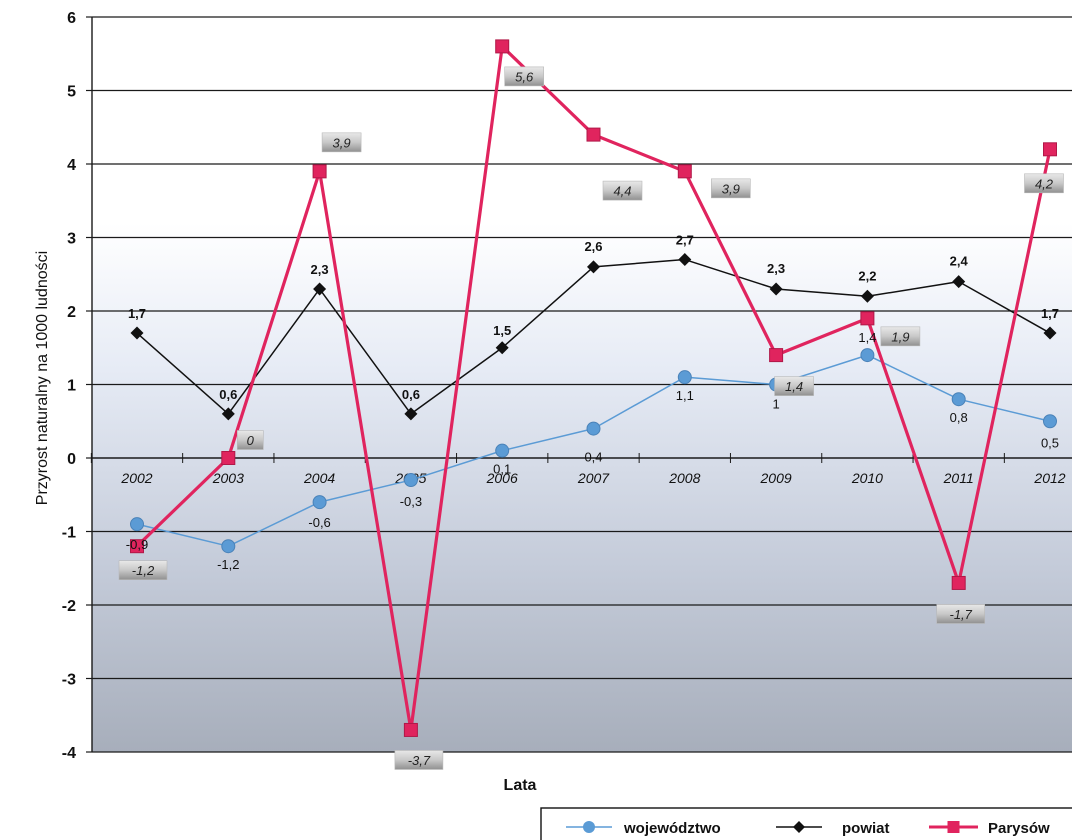 The image size is (1072, 840). Describe the element at coordinates (1049, 478) in the screenshot. I see `x-tick-label: 2012` at that location.